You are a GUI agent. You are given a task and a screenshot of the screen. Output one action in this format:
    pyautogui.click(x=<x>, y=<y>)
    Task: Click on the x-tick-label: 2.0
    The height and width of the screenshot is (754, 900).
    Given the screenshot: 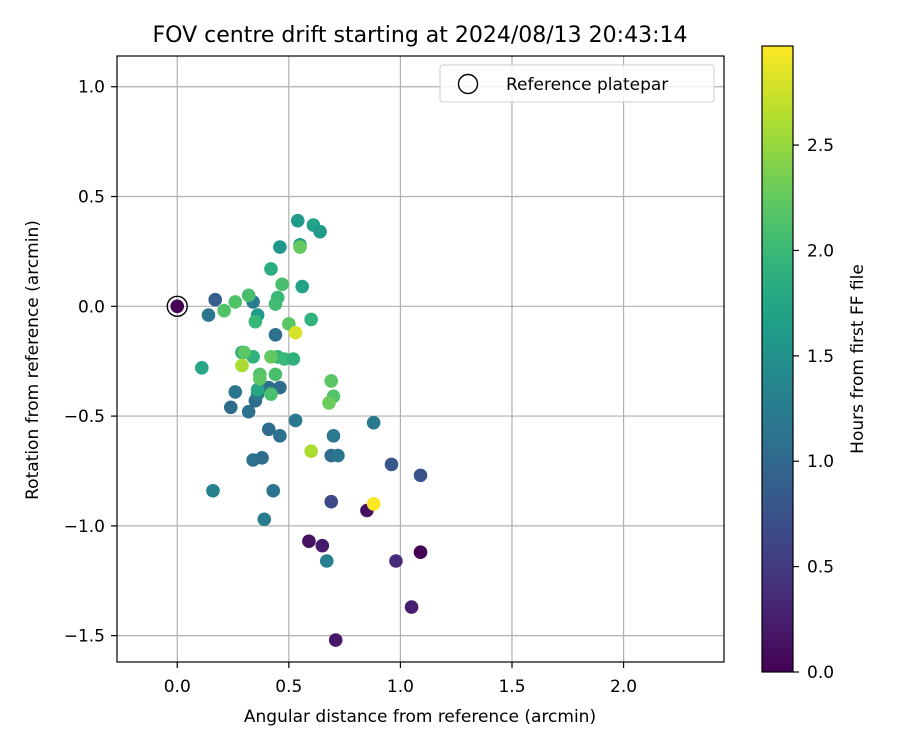 What is the action you would take?
    pyautogui.click(x=623, y=687)
    